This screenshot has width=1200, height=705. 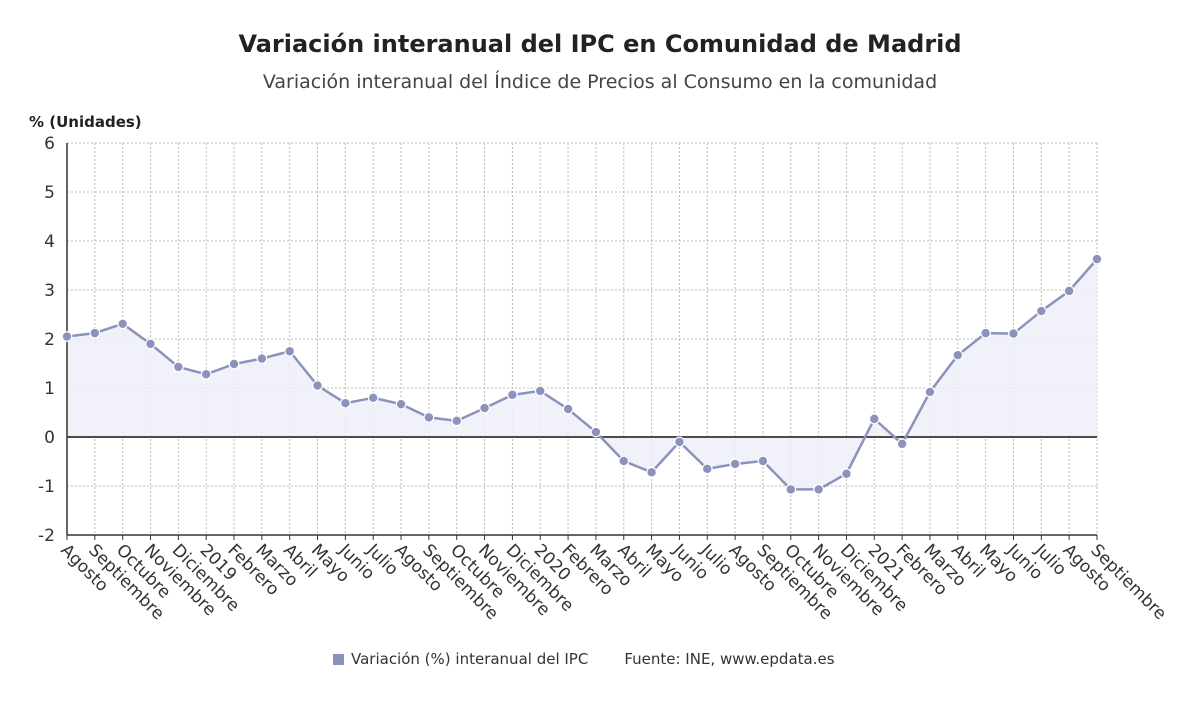 What do you see at coordinates (49, 340) in the screenshot?
I see `y-tick-label: 2` at bounding box center [49, 340].